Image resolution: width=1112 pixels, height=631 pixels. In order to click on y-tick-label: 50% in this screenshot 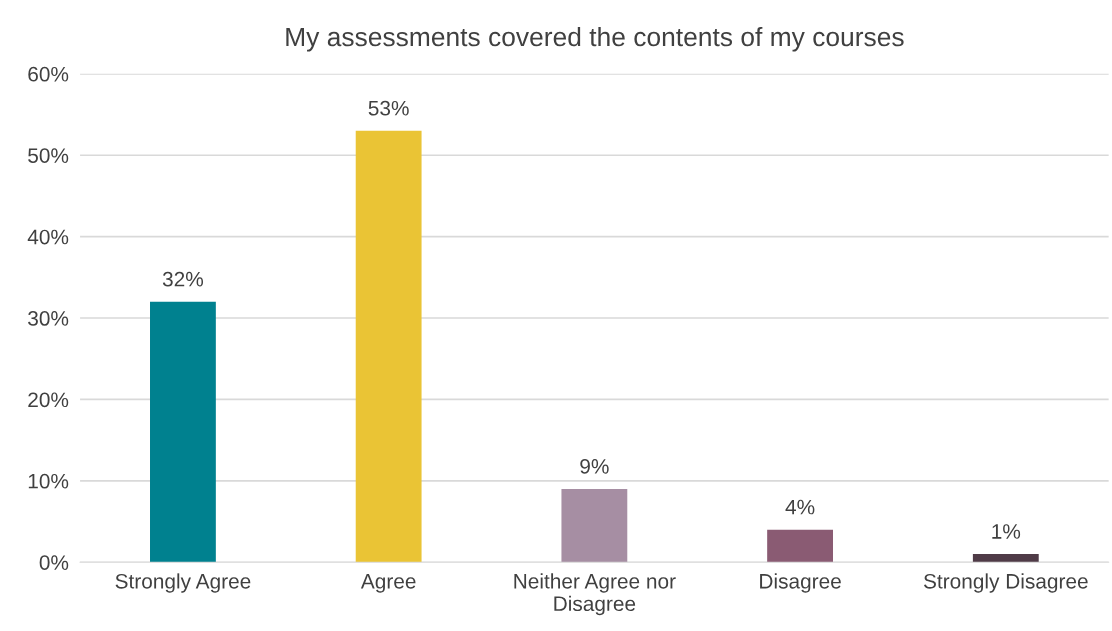, I will do `click(48, 155)`.